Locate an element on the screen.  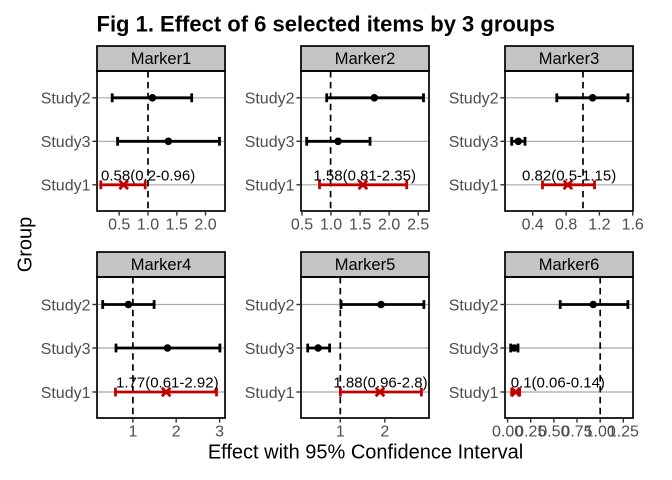
svg-text: Marker2 is located at coordinates (365, 59).